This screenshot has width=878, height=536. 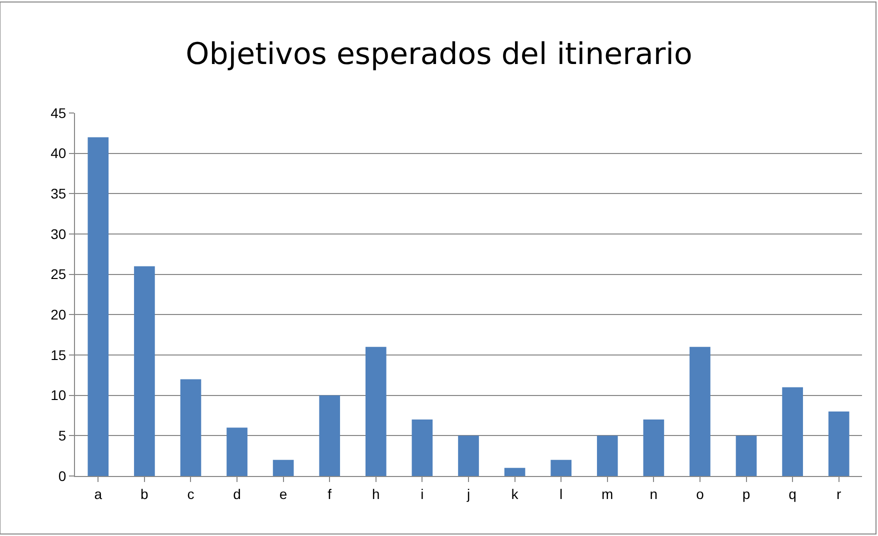 What do you see at coordinates (515, 494) in the screenshot?
I see `x-tick-label: k` at bounding box center [515, 494].